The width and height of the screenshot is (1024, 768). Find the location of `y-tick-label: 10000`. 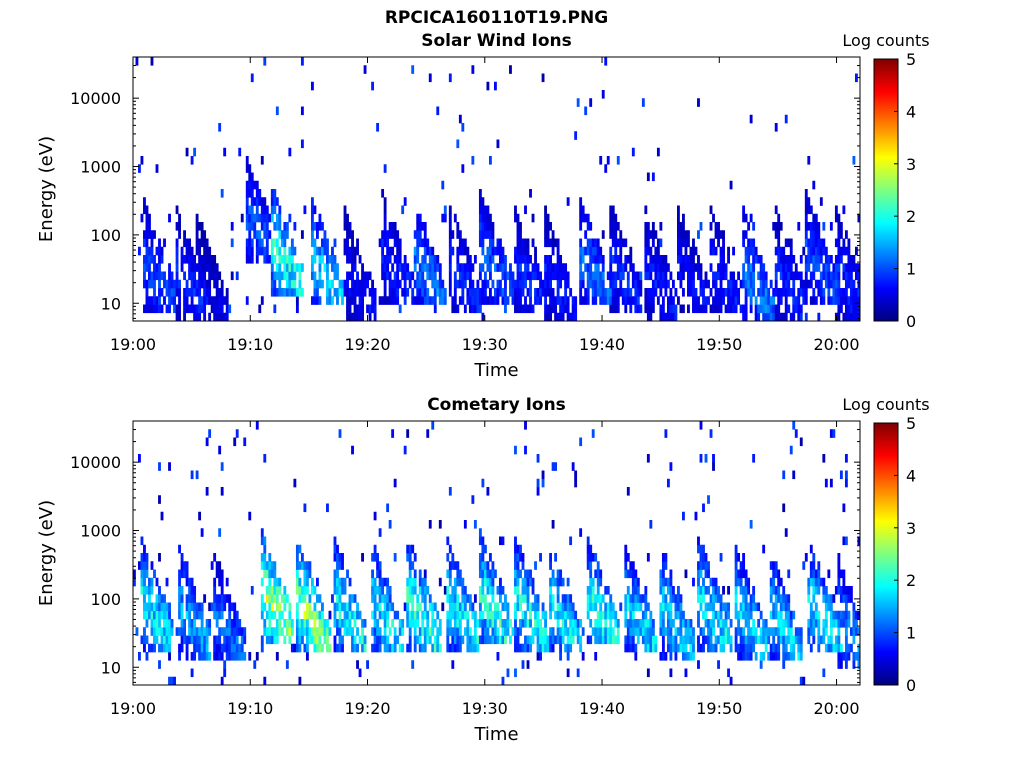

y-tick-label: 10000 is located at coordinates (95, 462).